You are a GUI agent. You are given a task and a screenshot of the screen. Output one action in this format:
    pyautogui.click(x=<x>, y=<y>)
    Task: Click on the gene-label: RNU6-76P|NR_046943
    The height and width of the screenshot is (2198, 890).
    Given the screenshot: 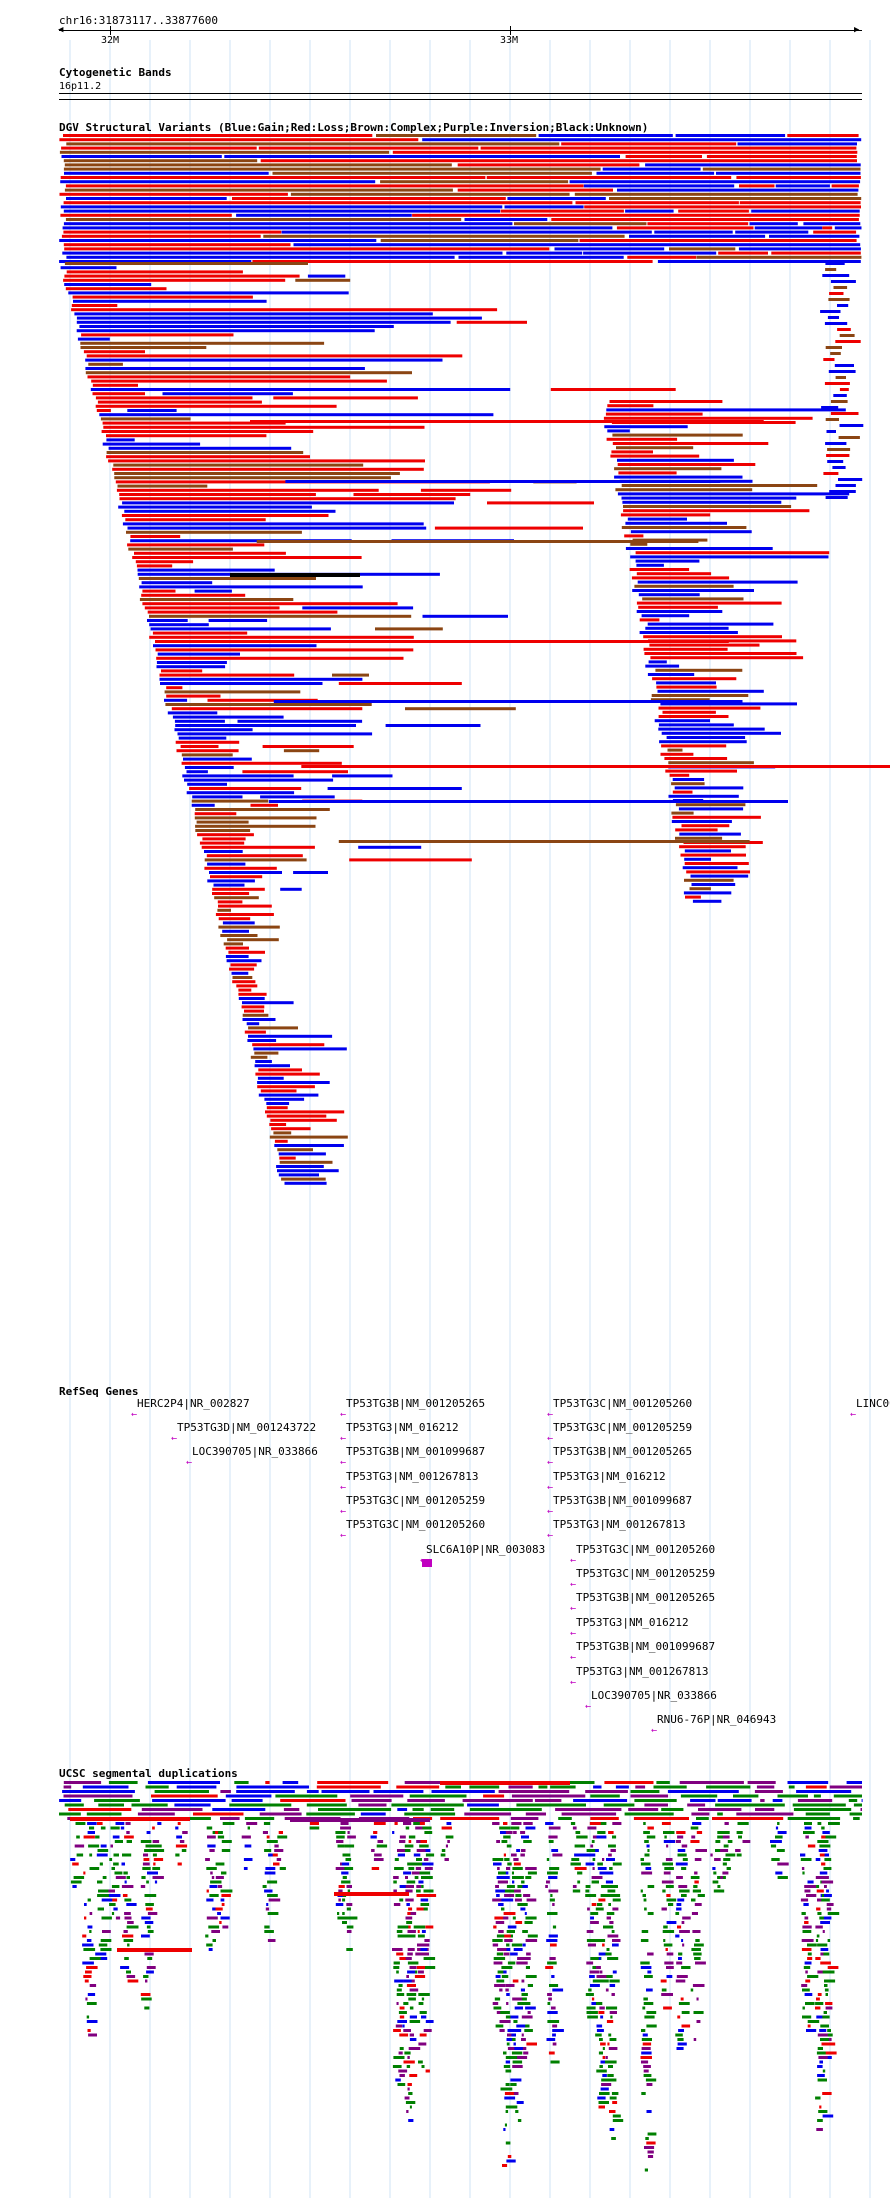 What is the action you would take?
    pyautogui.click(x=717, y=1719)
    